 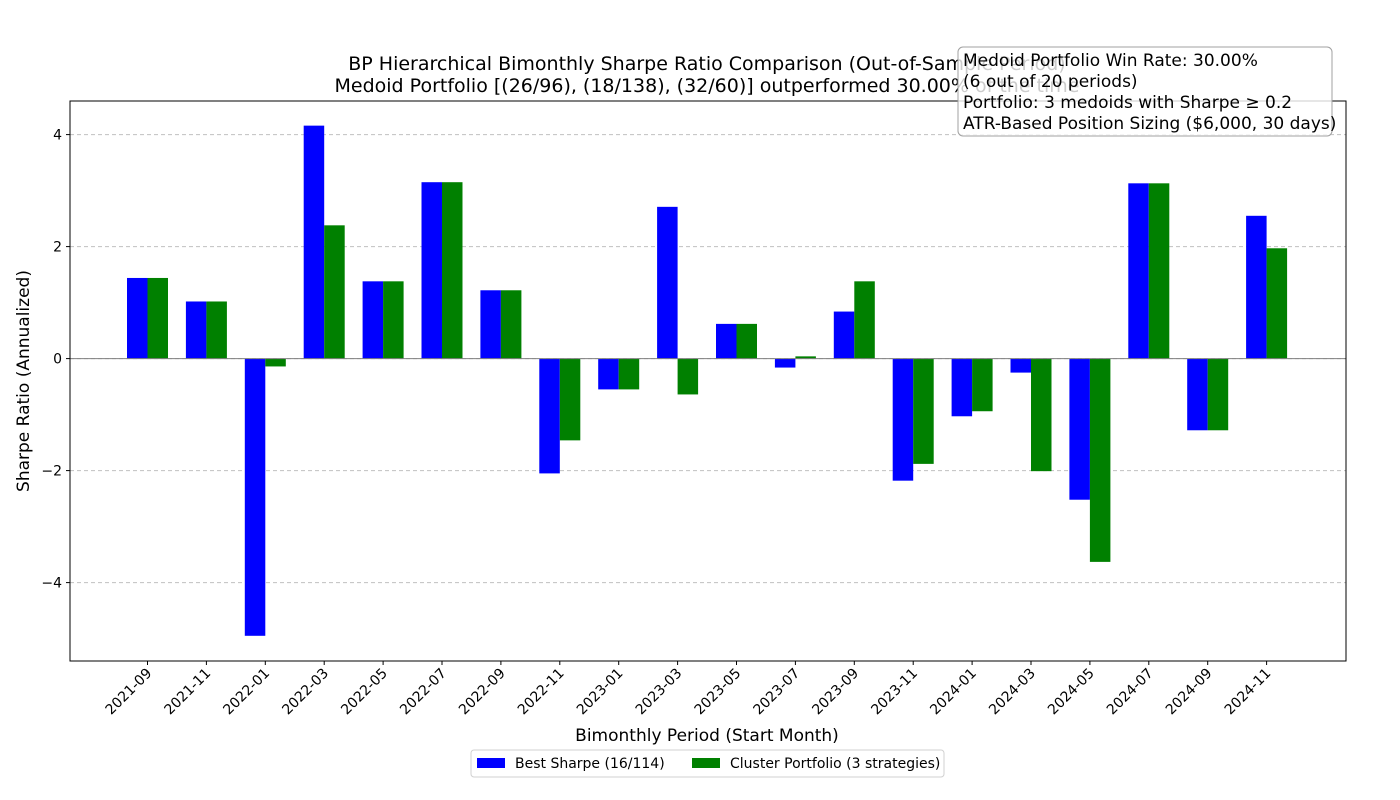 What do you see at coordinates (1071, 692) in the screenshot?
I see `x-tick-label: 2024-05` at bounding box center [1071, 692].